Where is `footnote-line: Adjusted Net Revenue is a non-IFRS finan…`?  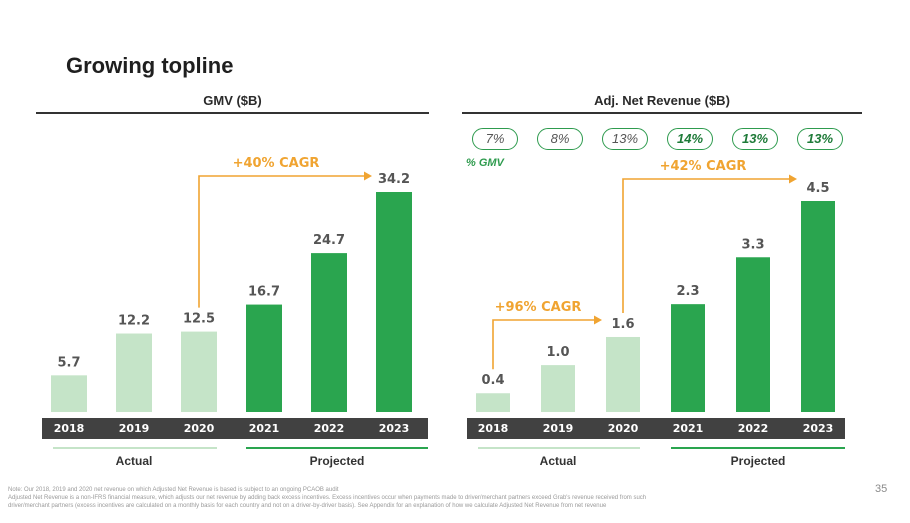
footnote-line: Adjusted Net Revenue is a non-IFRS finan… is located at coordinates (327, 498).